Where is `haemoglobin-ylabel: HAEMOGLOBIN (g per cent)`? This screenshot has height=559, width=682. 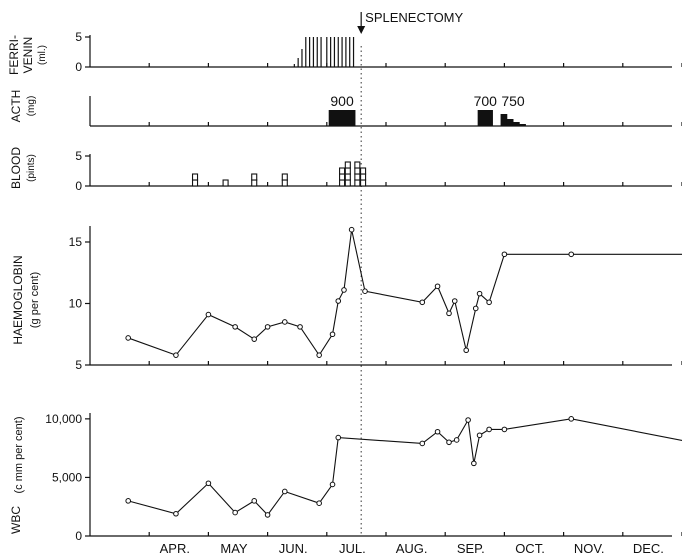 haemoglobin-ylabel: HAEMOGLOBIN (g per cent) is located at coordinates (26, 299).